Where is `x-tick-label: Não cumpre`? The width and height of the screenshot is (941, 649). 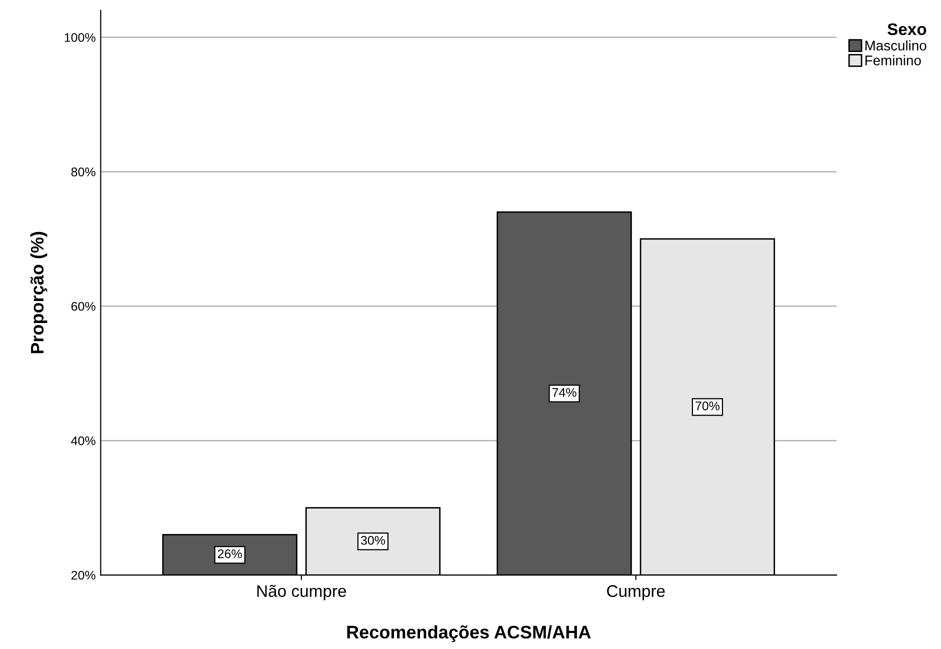
x-tick-label: Não cumpre is located at coordinates (301, 592).